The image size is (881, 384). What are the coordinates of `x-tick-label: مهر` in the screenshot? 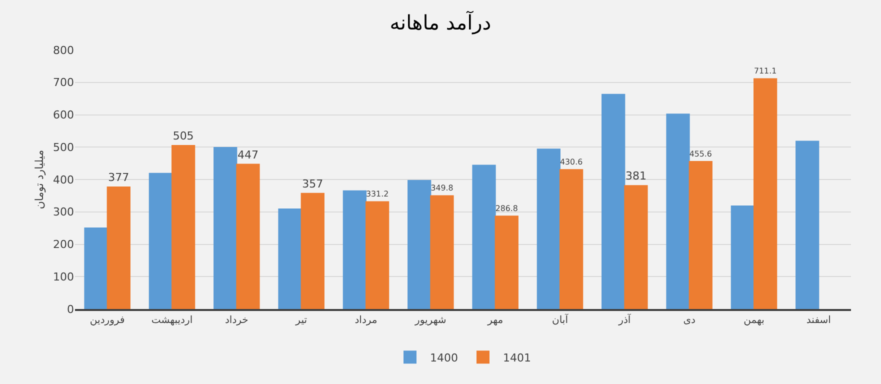 It's located at (495, 320).